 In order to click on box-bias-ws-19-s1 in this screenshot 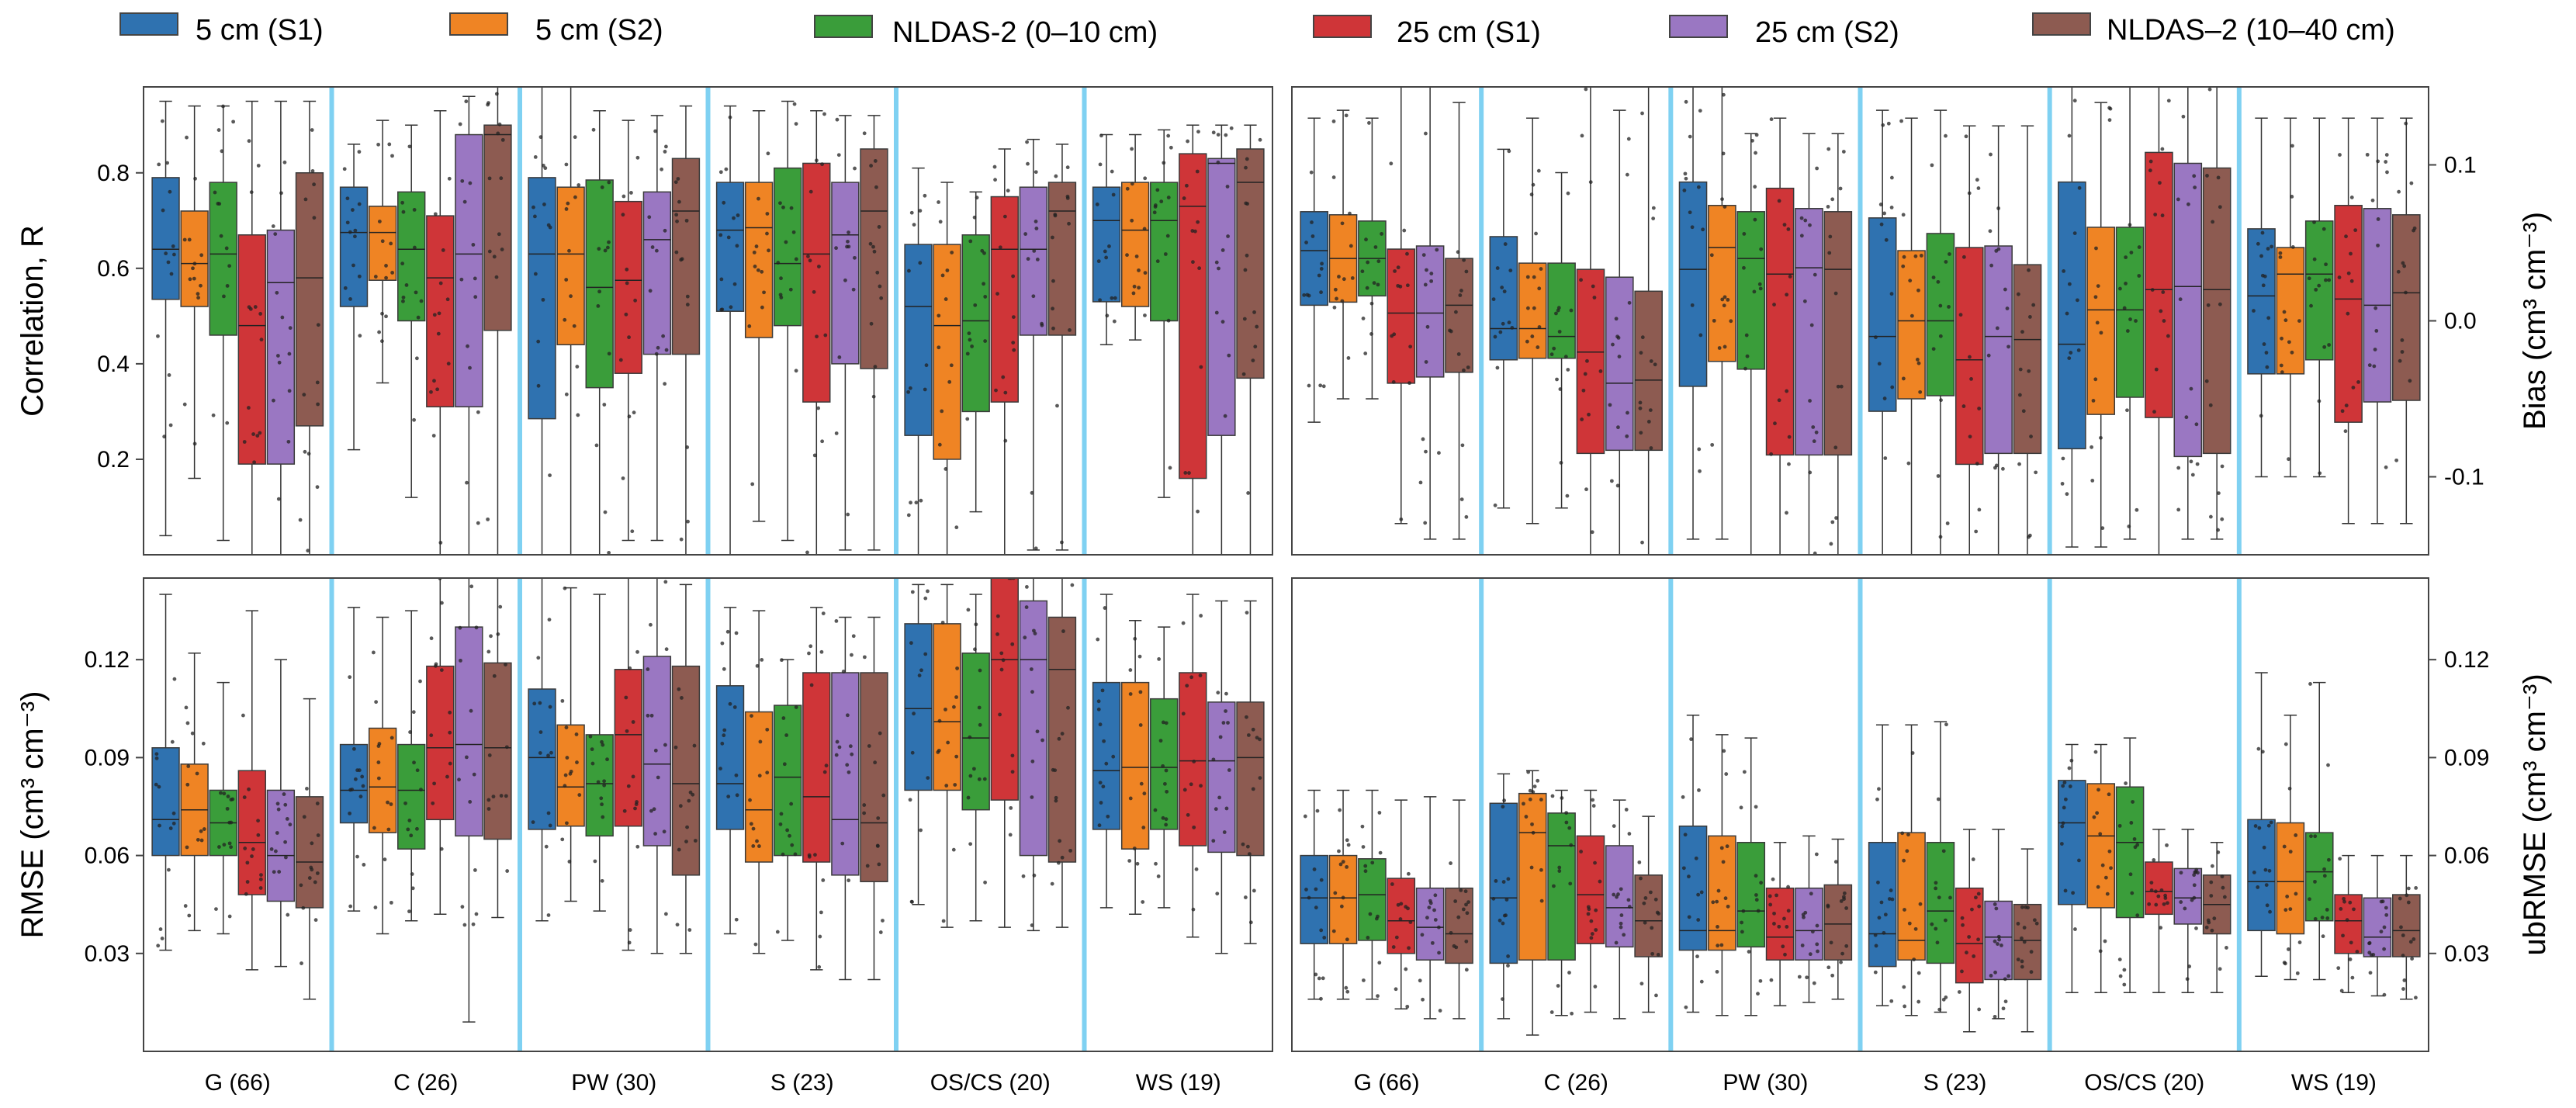, I will do `click(2261, 298)`.